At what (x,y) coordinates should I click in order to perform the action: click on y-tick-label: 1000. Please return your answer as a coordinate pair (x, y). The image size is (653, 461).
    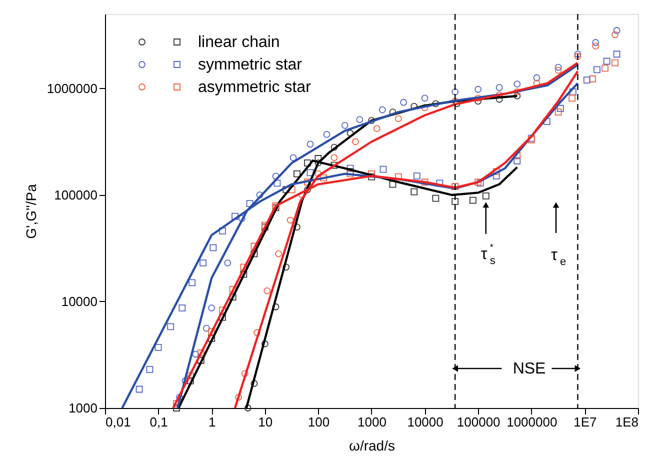
    Looking at the image, I should click on (83, 408).